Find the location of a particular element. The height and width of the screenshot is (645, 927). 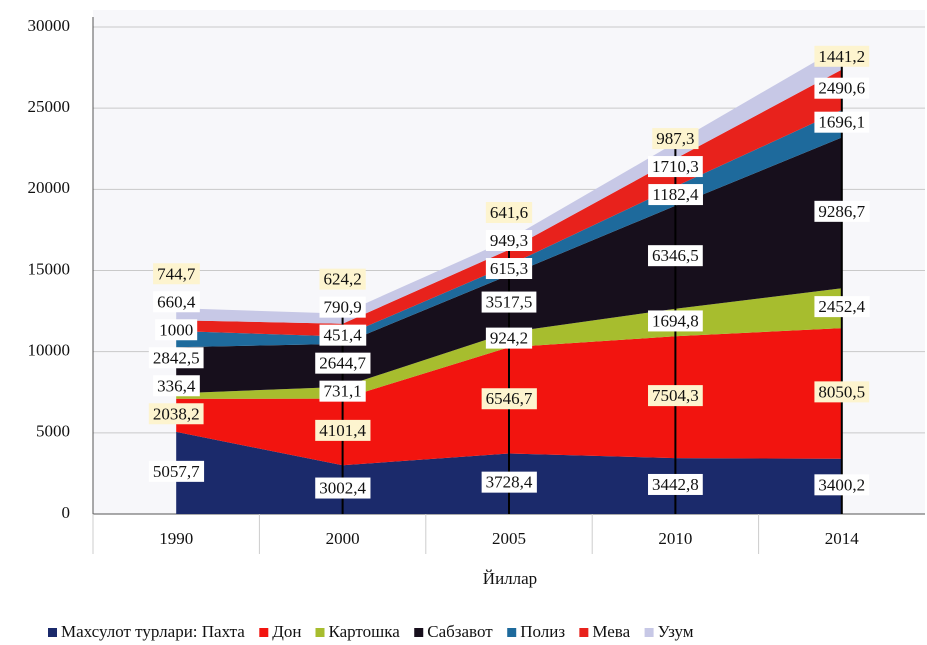

data-label: 2490,6 is located at coordinates (841, 88).